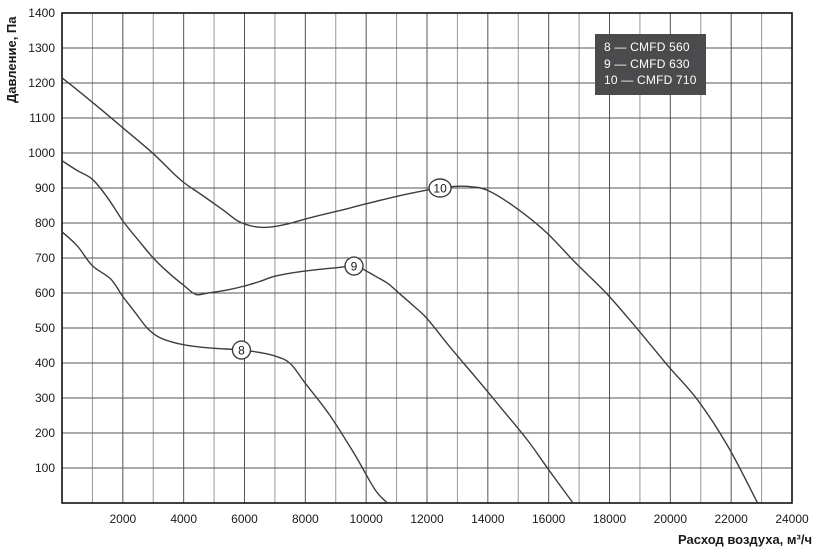 This screenshot has height=556, width=816. Describe the element at coordinates (366, 519) in the screenshot. I see `x-tick-label: 10000` at that location.